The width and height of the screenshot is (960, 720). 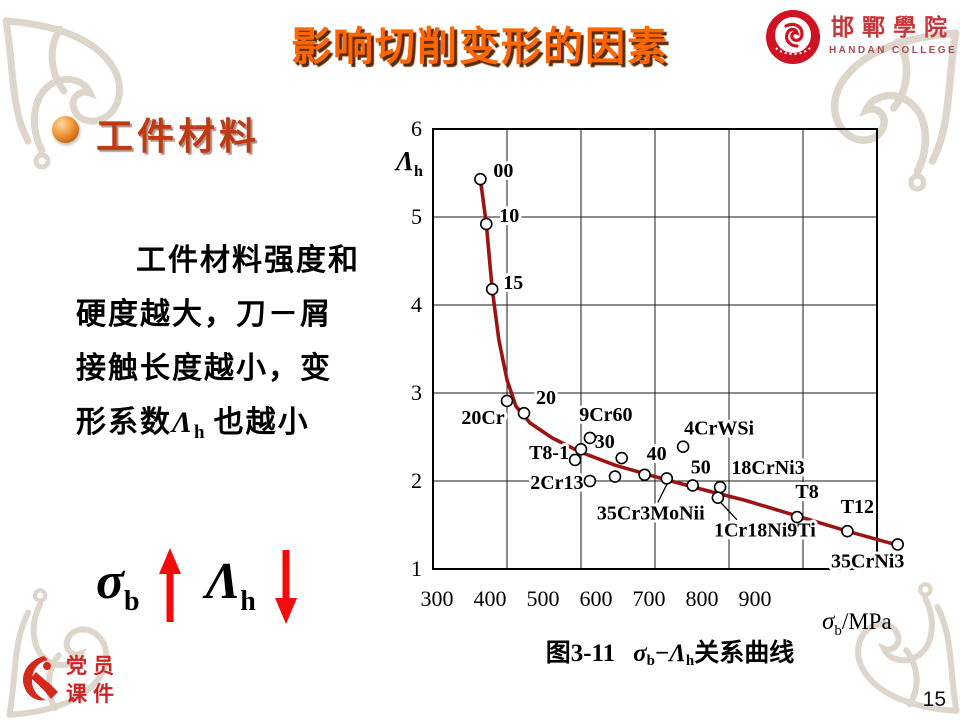 I want to click on y-tick-label: 2, so click(x=416, y=480).